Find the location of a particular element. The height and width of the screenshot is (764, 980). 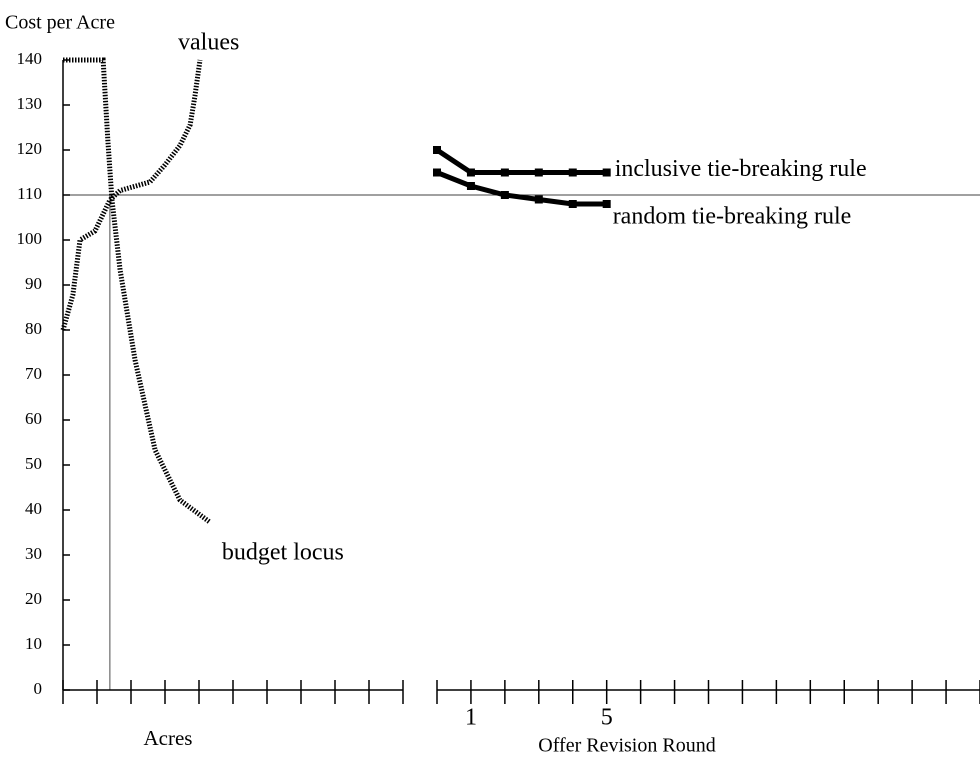

series-label: values is located at coordinates (208, 43).